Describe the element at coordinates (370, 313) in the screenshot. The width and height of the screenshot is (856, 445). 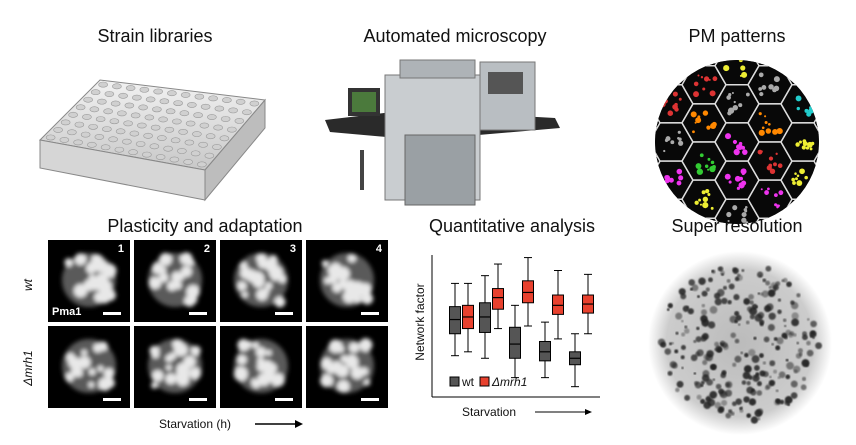
I see `scale-bar` at that location.